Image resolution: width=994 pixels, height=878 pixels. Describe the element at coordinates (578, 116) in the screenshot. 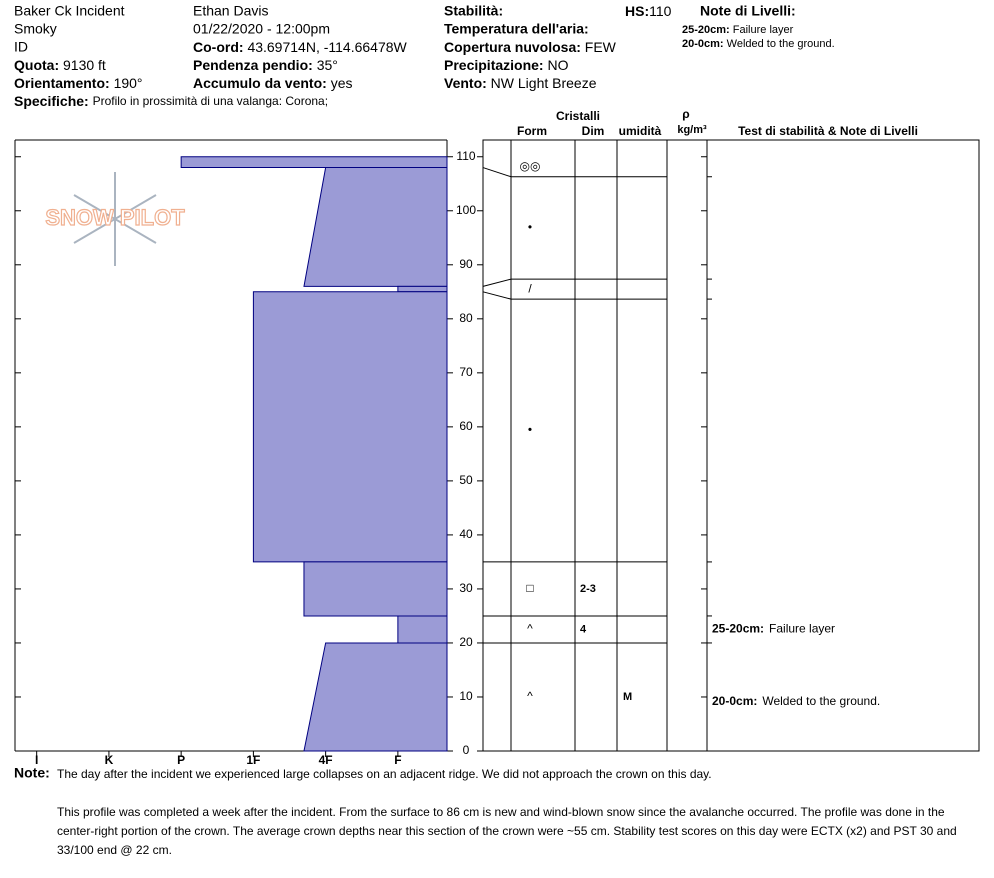

I see `header-cell: Cristalli` at that location.